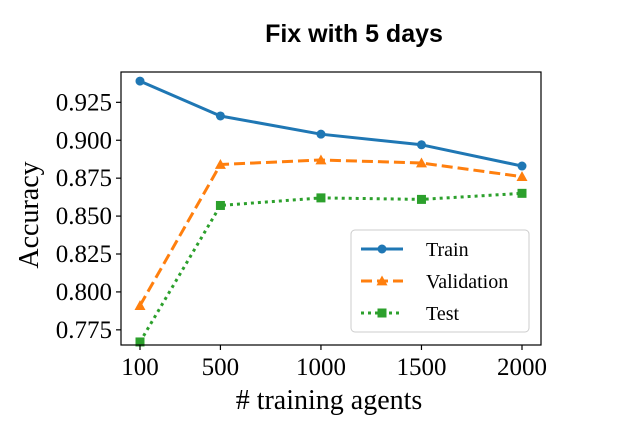 The width and height of the screenshot is (628, 432). Describe the element at coordinates (522, 193) in the screenshot. I see `data-point-test-2000` at that location.